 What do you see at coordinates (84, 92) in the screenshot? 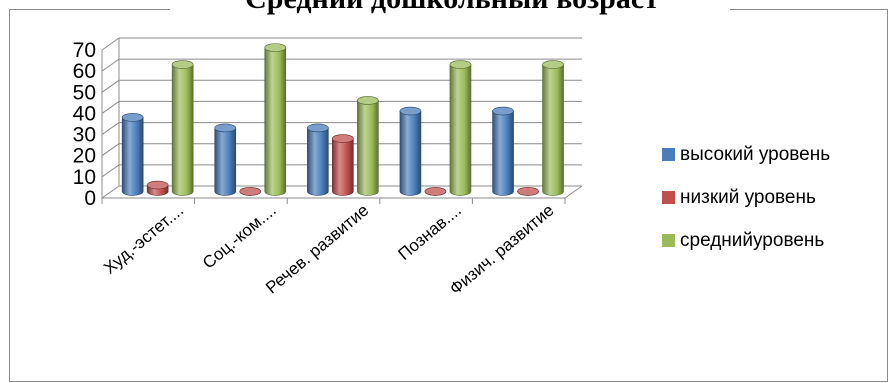
I see `y-tick-label: 50` at bounding box center [84, 92].